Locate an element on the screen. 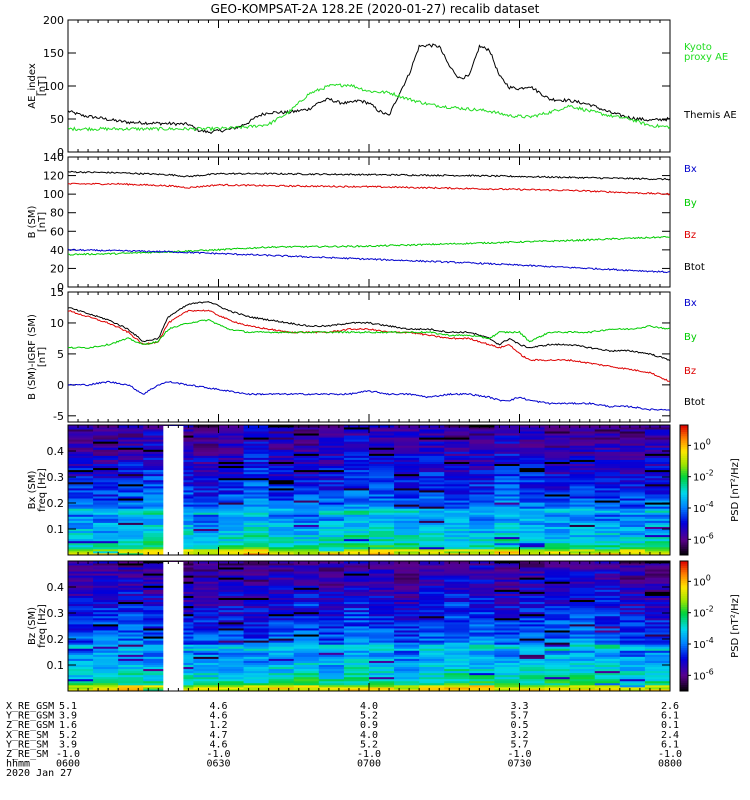  y-tick-label: 120 is located at coordinates (53, 176).